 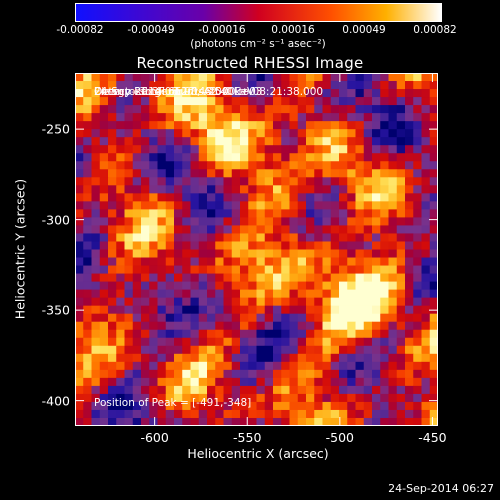 I want to click on colorbar, so click(x=258, y=12).